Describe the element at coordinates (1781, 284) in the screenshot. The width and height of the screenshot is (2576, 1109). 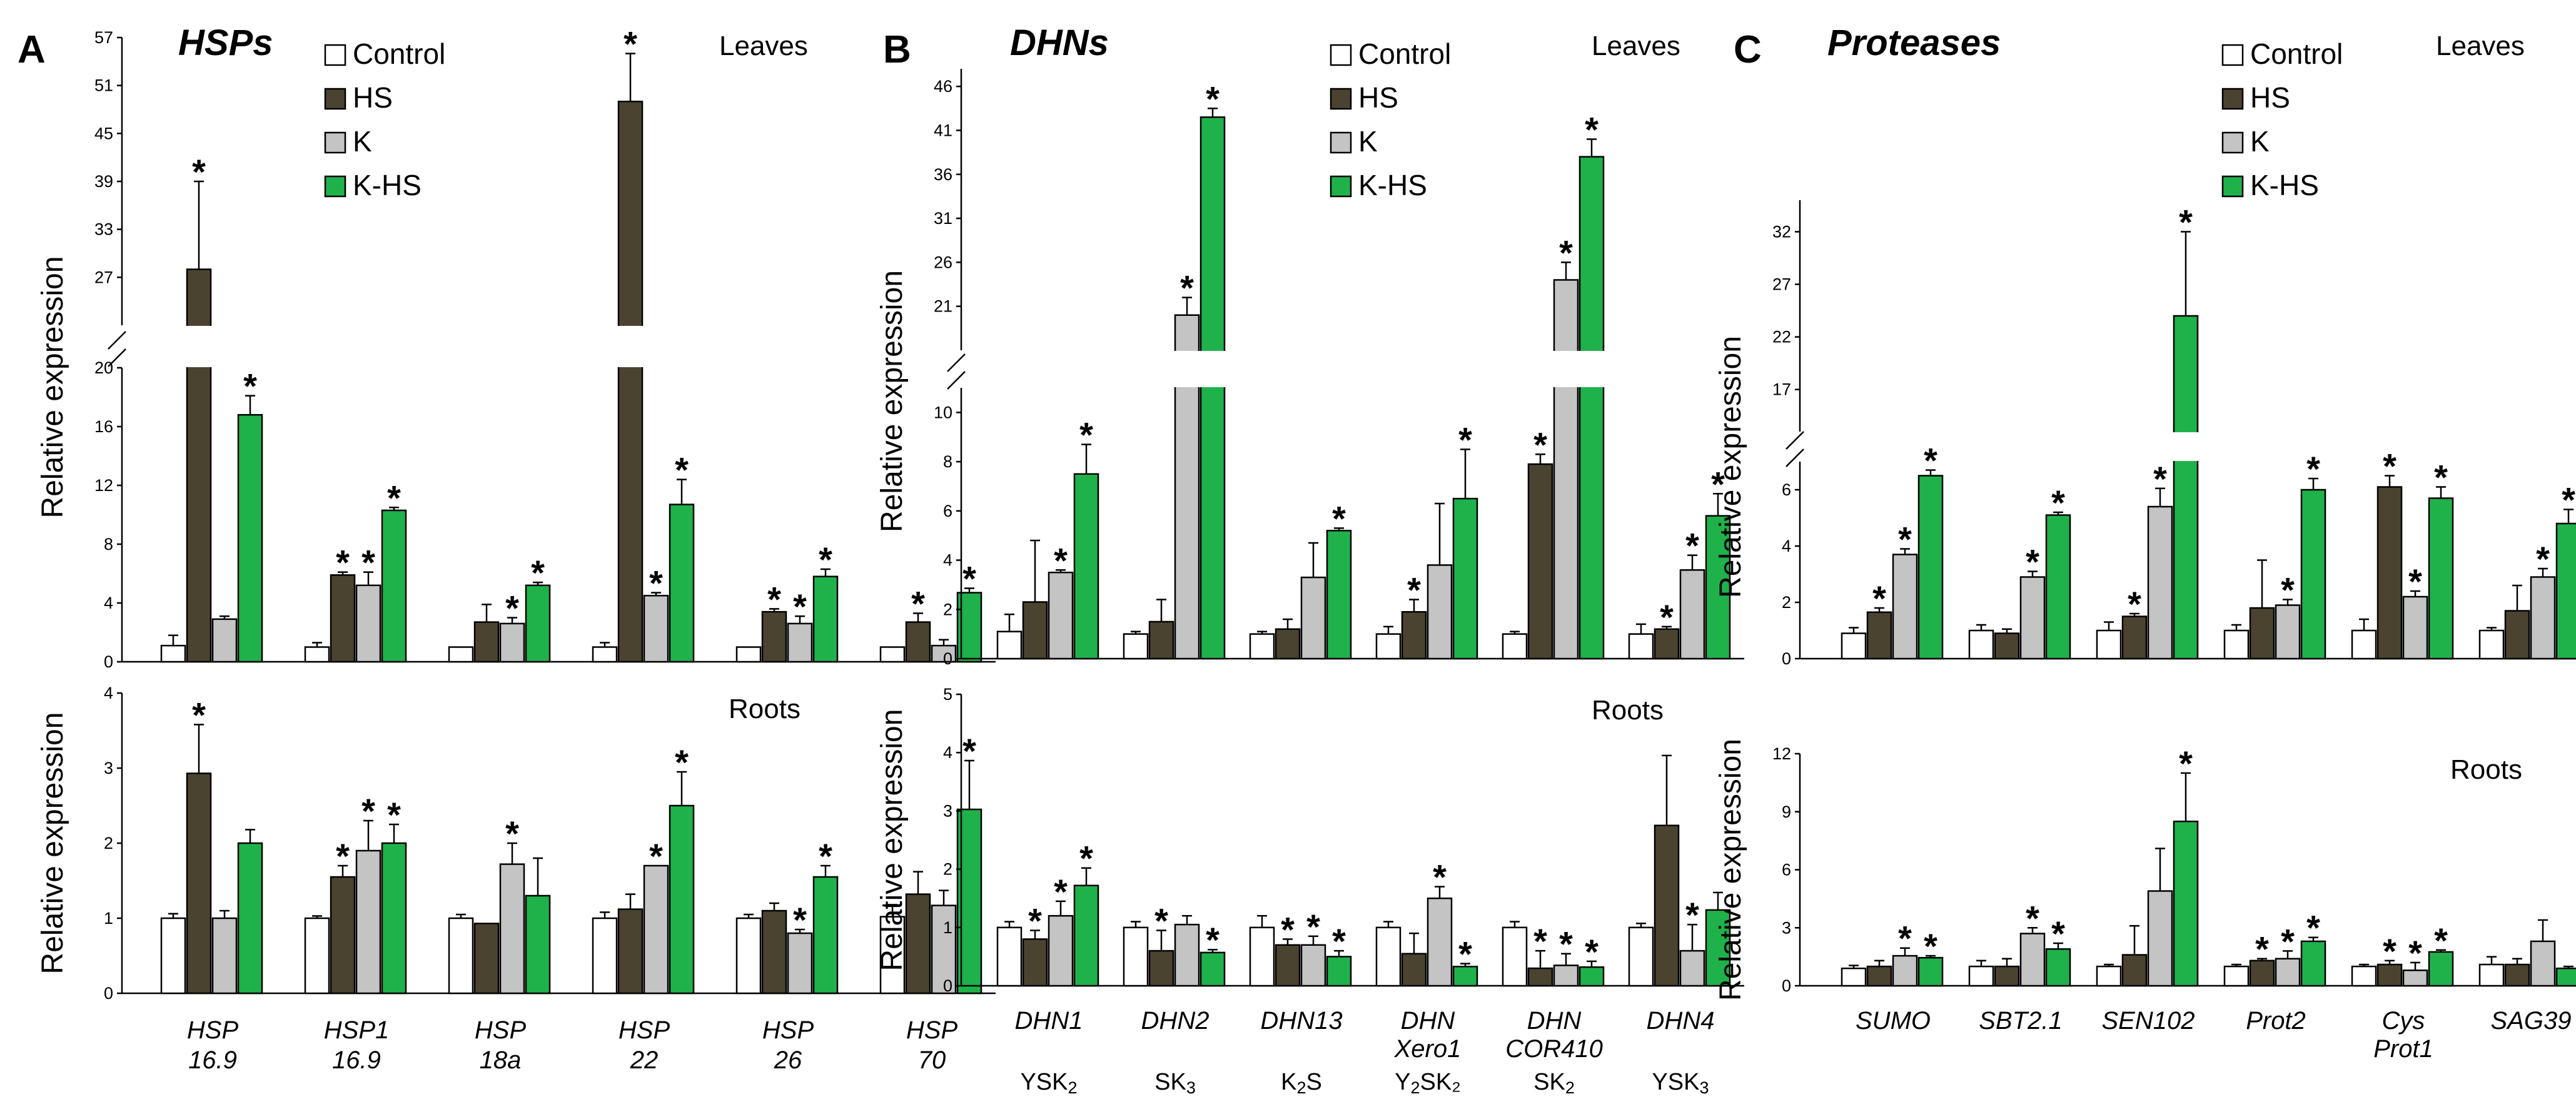
I see `tick-label: 27` at that location.